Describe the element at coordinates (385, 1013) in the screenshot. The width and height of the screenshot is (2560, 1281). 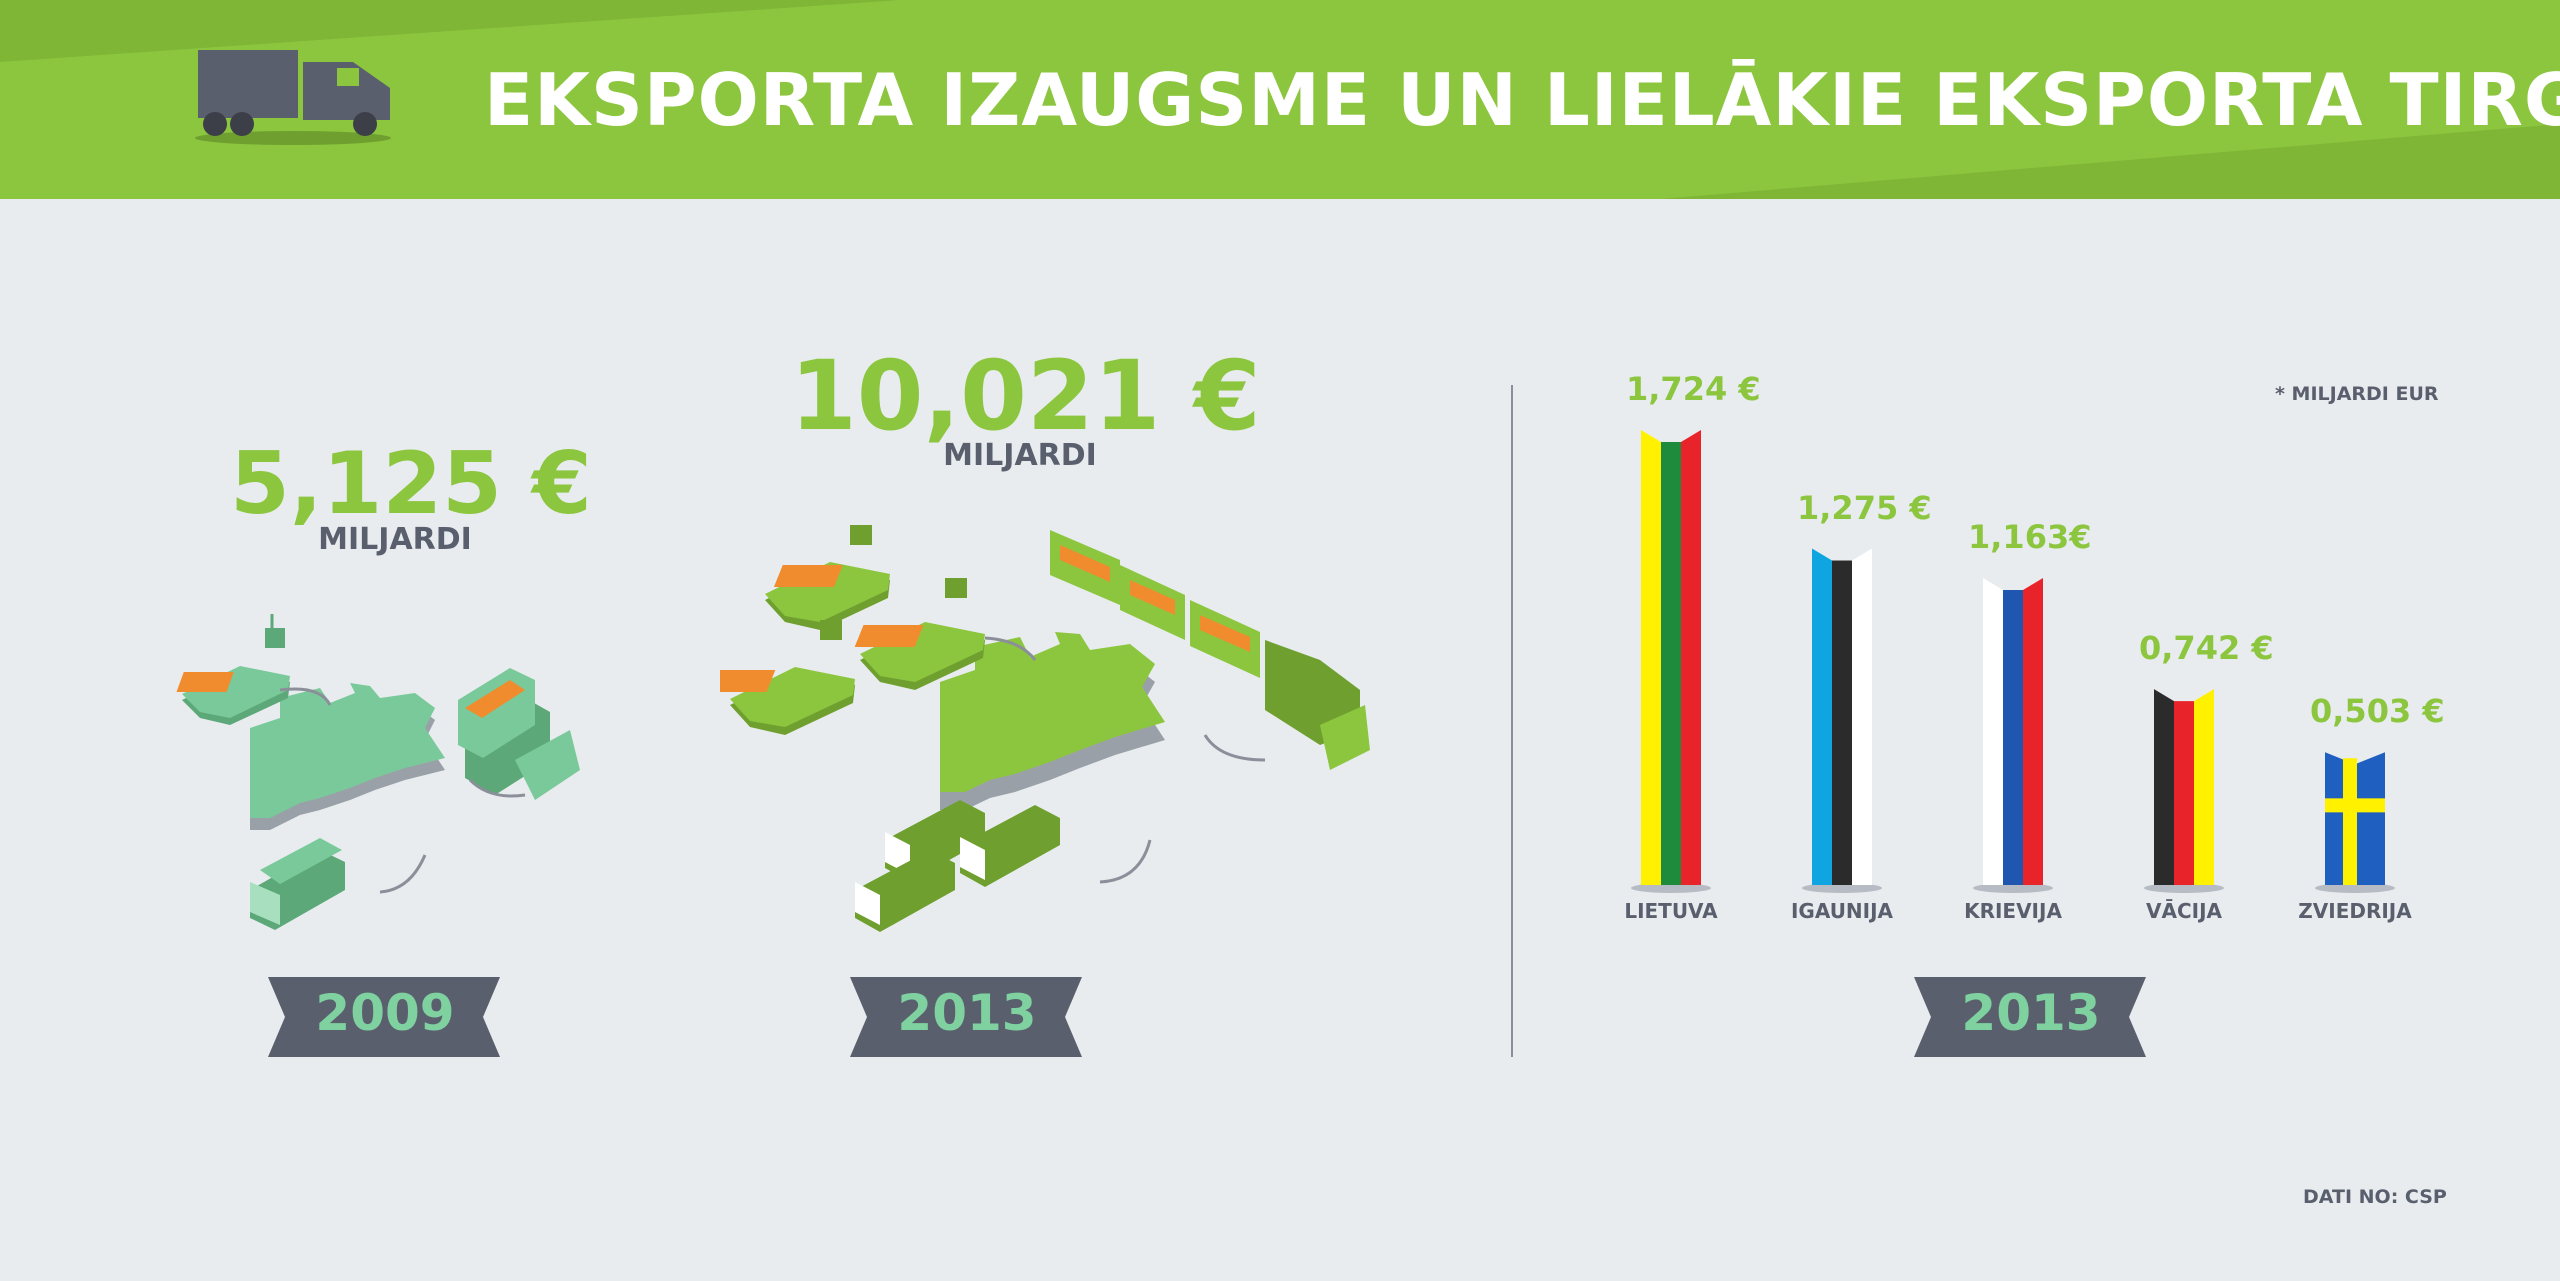
I see `year-label-2009: 2009` at that location.